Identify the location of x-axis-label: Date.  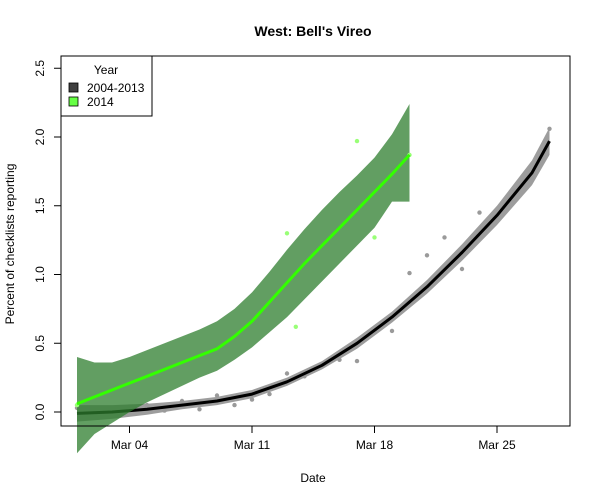
(313, 478).